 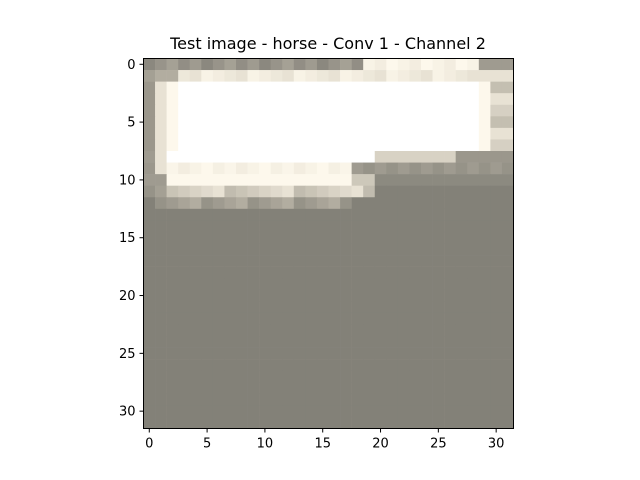 I want to click on y-tick-label: 0, so click(x=131, y=65).